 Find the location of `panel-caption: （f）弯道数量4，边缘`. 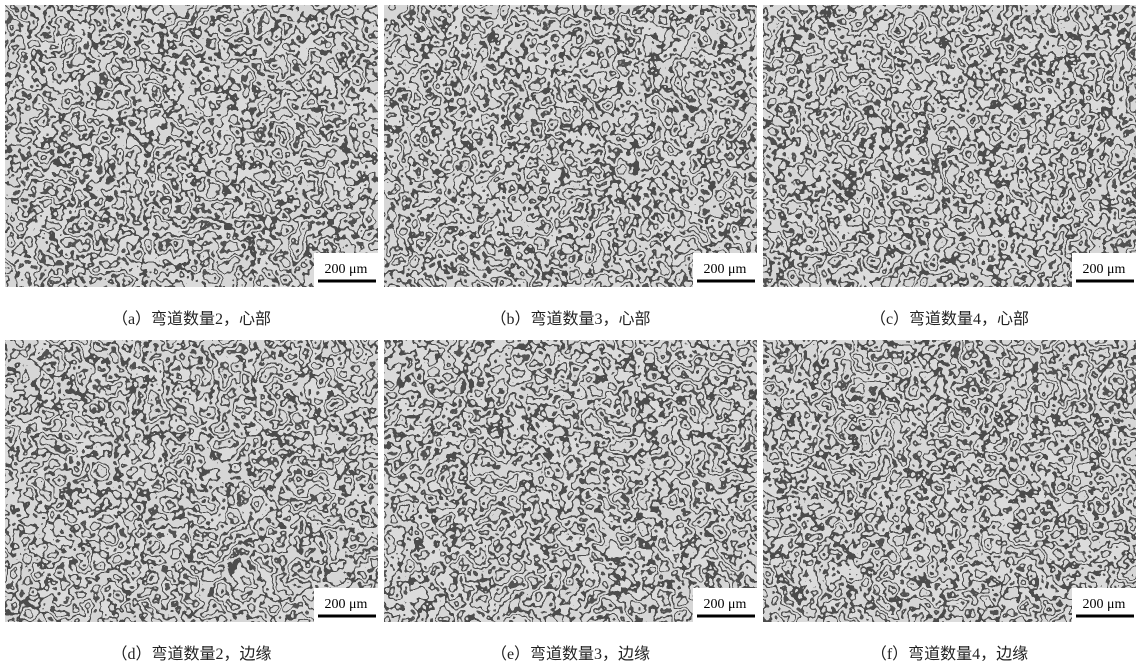

panel-caption: （f）弯道数量4，边缘 is located at coordinates (949, 654).